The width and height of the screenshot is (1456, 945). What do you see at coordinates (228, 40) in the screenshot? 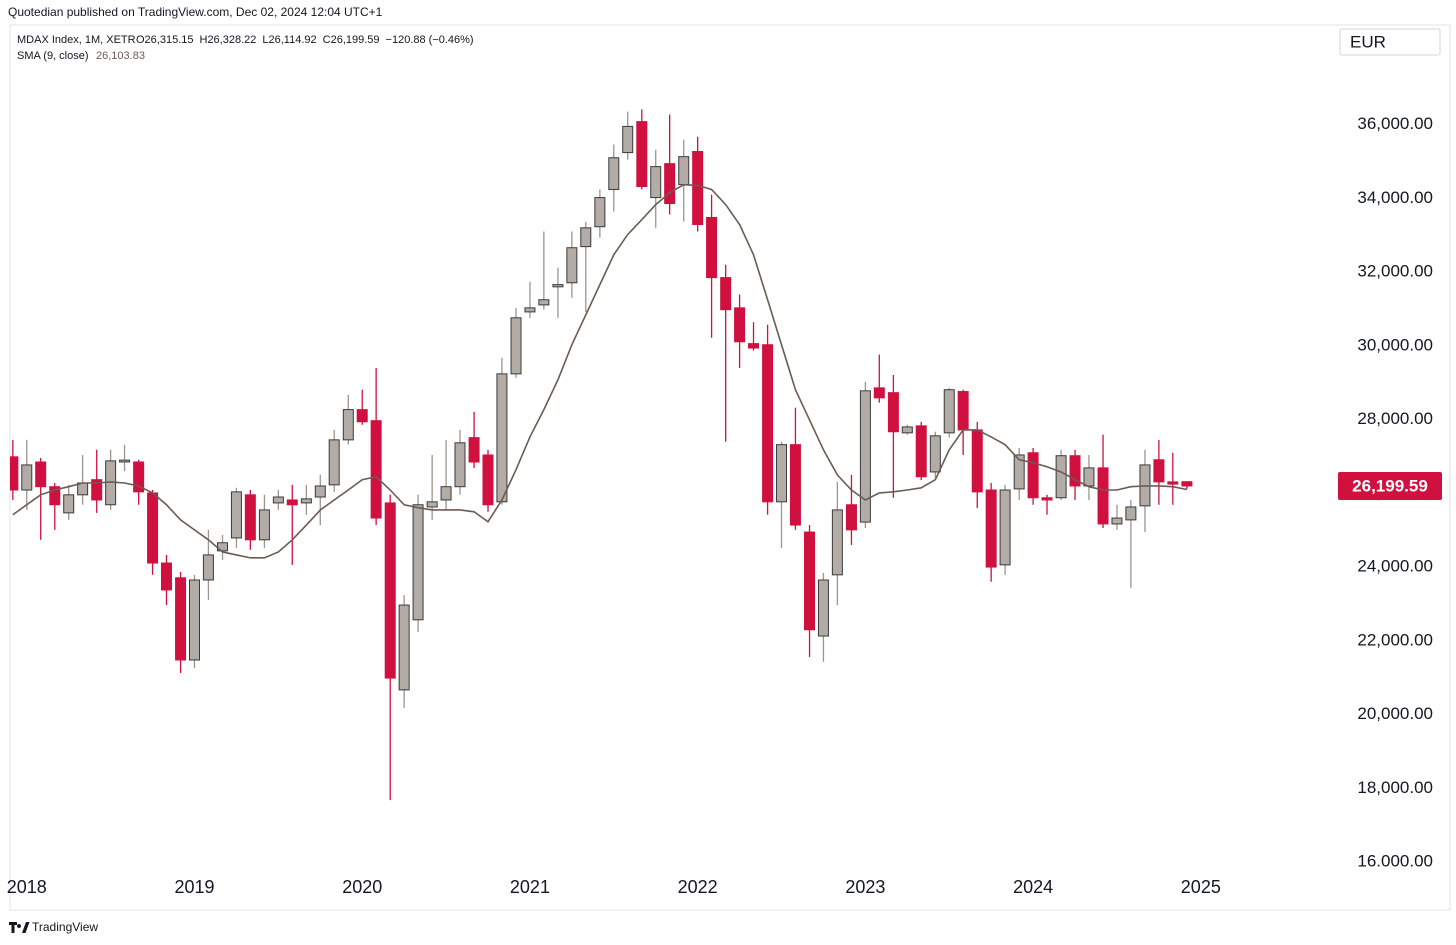
I see `legend-value: H26,328.22` at bounding box center [228, 40].